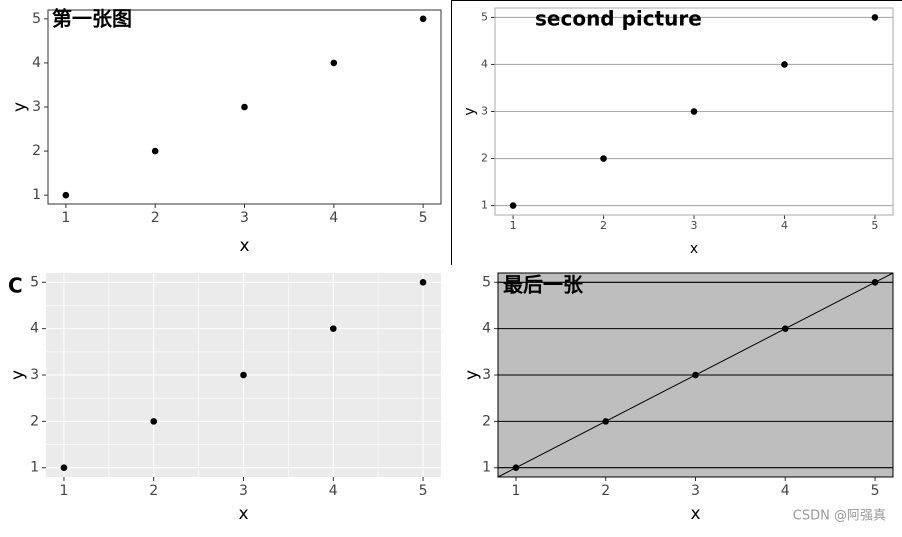 This screenshot has height=537, width=902. Describe the element at coordinates (543, 285) in the screenshot. I see `panel-tag: 最后一张` at that location.